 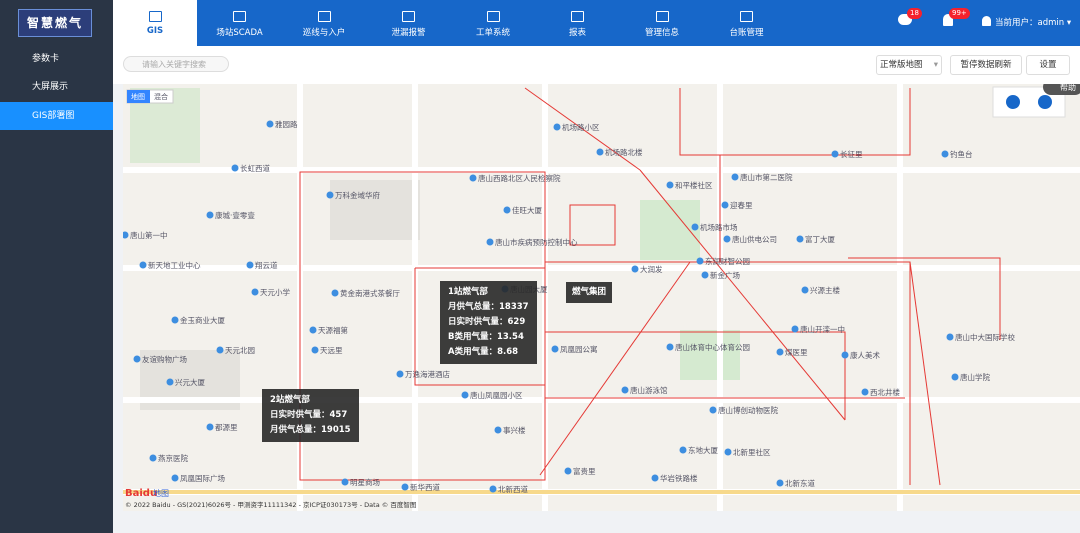 What do you see at coordinates (370, 293) in the screenshot?
I see `map-label: 黄金南港式茶餐厅` at bounding box center [370, 293].